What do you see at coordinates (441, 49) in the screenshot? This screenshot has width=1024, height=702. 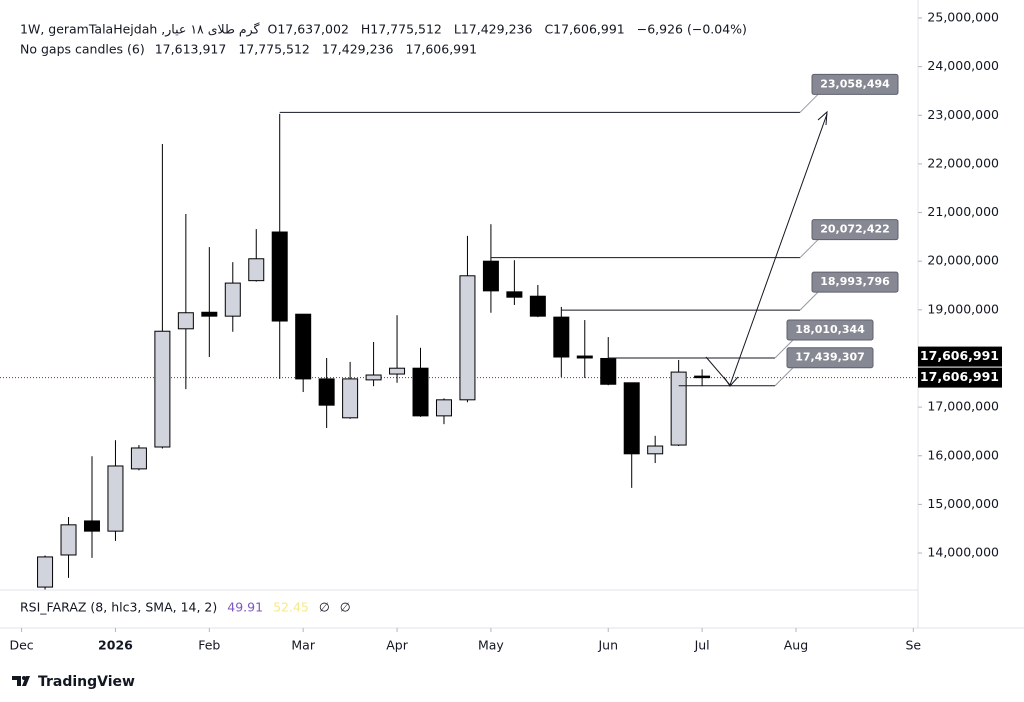 I see `header-value: 17,606,991` at bounding box center [441, 49].